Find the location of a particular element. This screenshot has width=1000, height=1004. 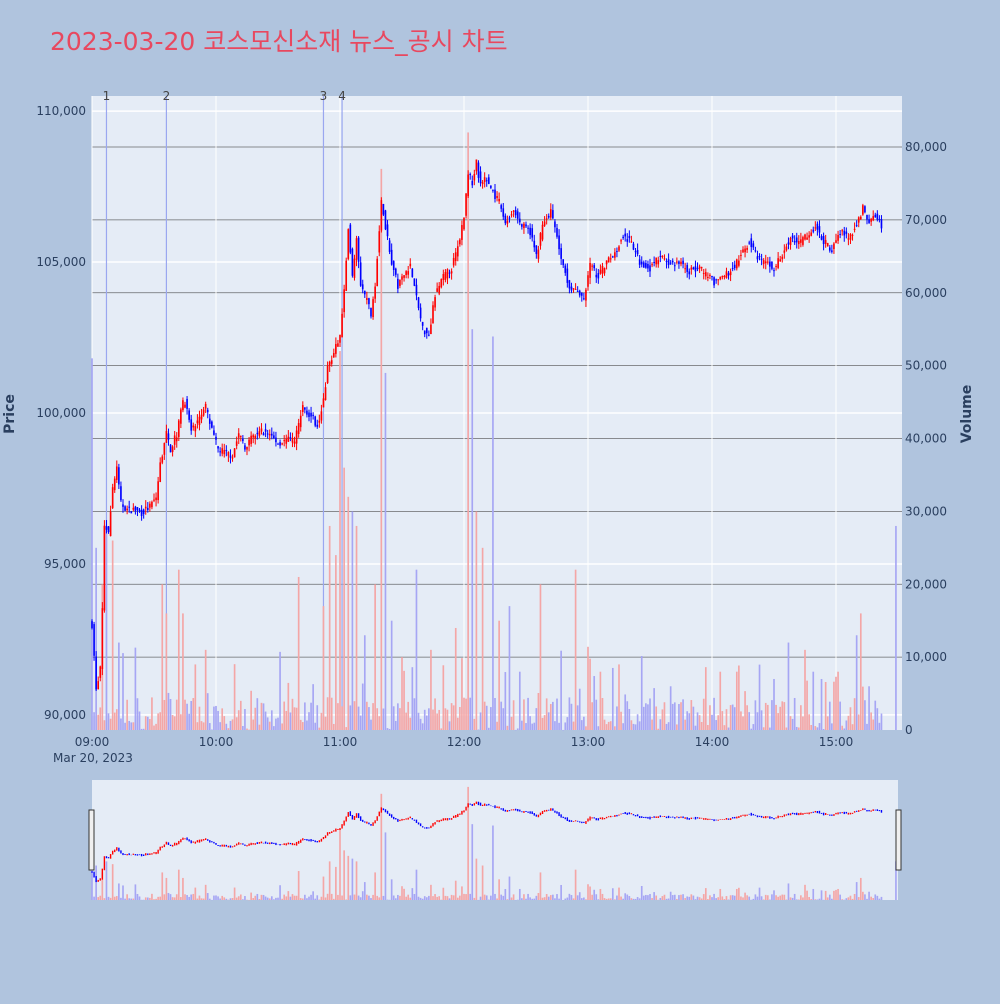

price-tick-label: 95,000 is located at coordinates (65, 564).